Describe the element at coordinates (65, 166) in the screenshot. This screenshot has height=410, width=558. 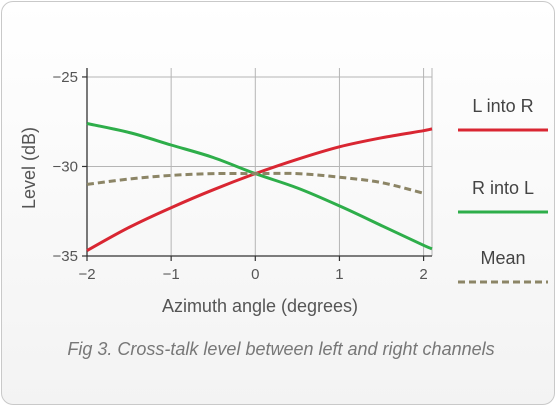
I see `y-tick-label: −30` at that location.